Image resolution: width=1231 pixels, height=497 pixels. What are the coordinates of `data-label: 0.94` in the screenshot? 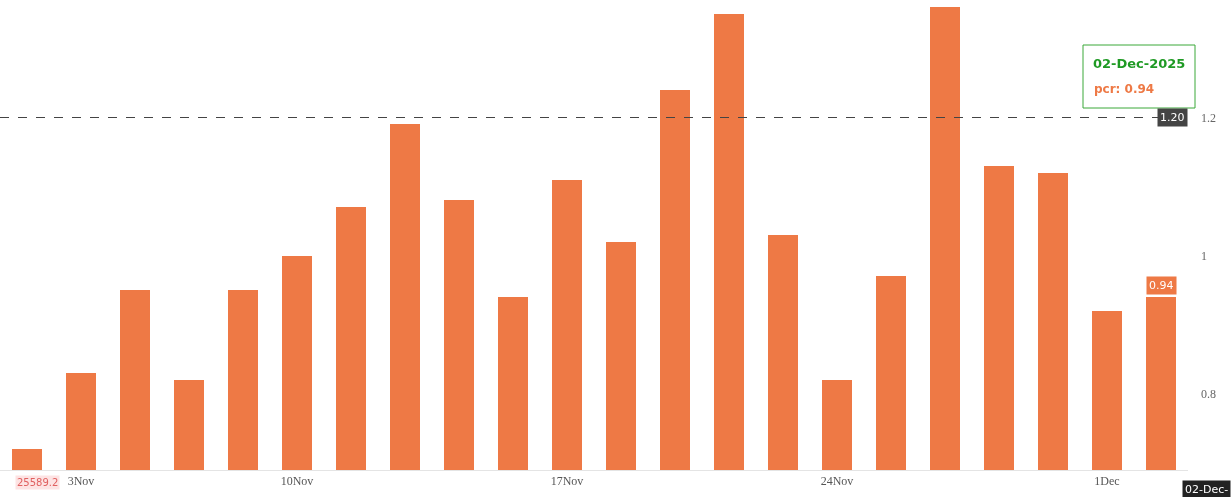 It's located at (1161, 285).